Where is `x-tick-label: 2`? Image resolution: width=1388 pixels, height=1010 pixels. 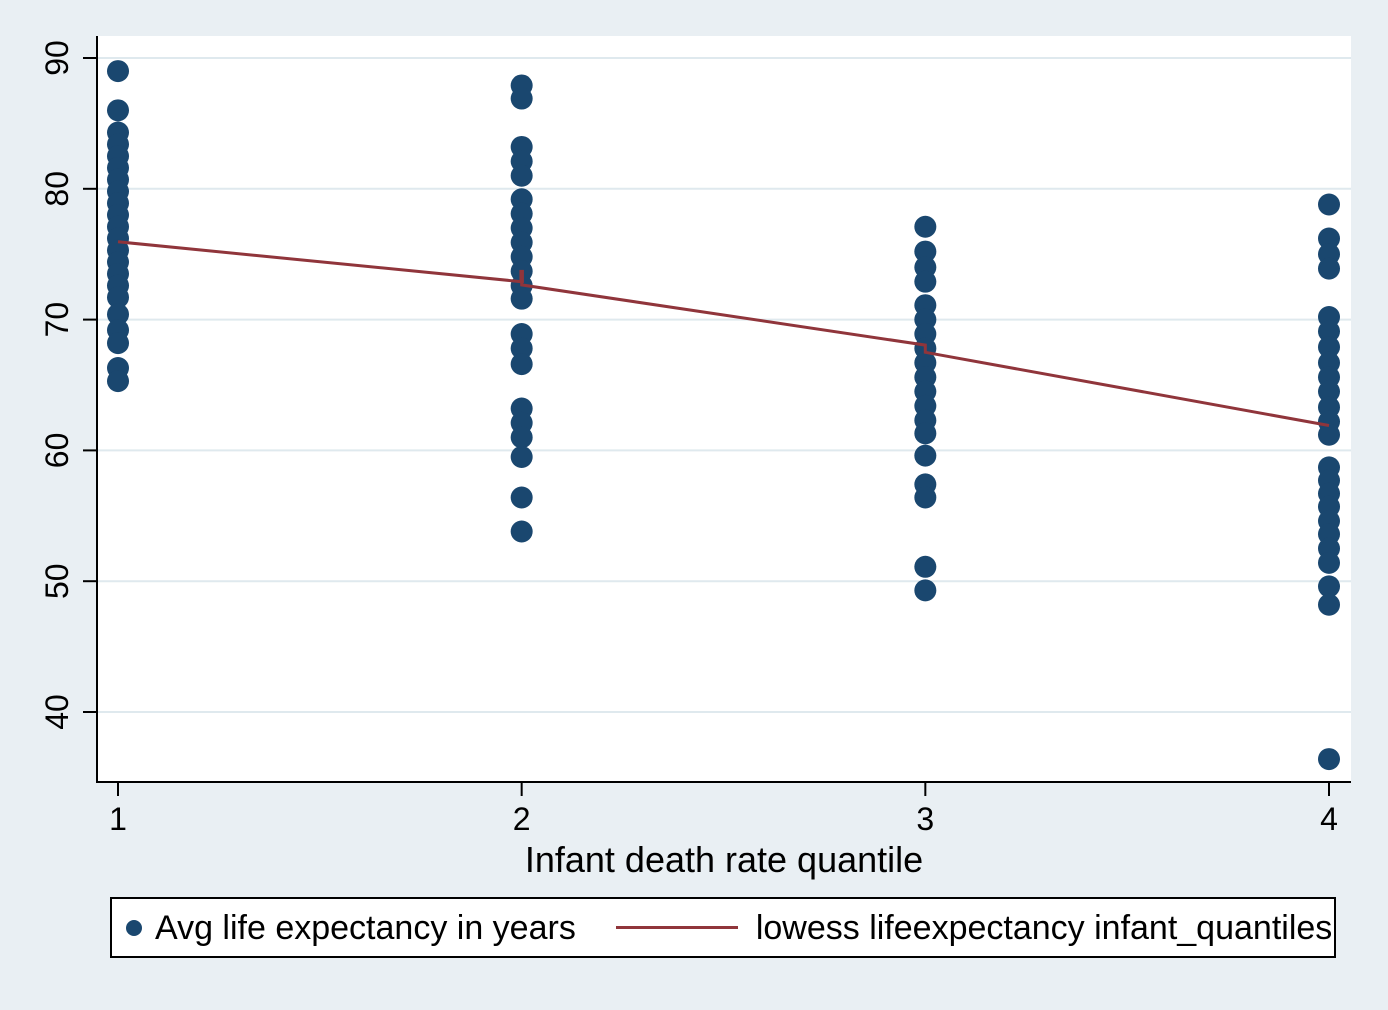
x-tick-label: 2 is located at coordinates (522, 819).